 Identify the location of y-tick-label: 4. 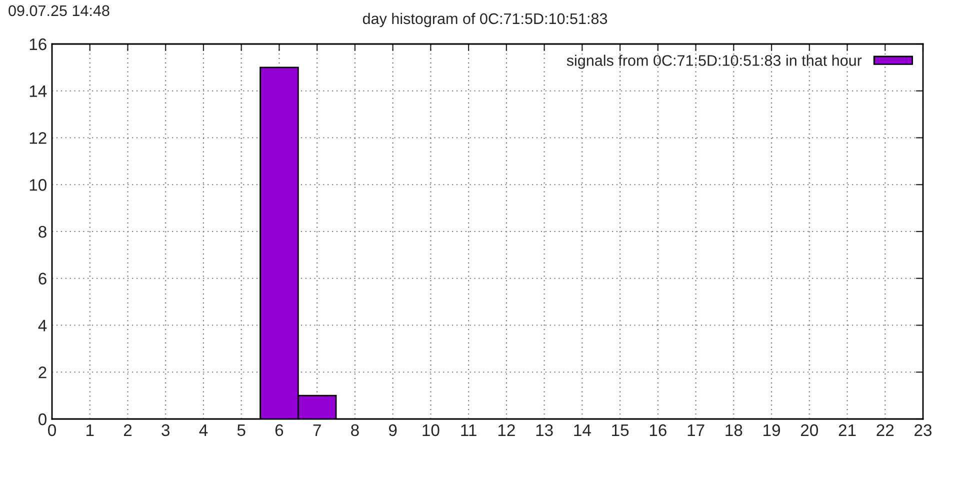
(42, 326).